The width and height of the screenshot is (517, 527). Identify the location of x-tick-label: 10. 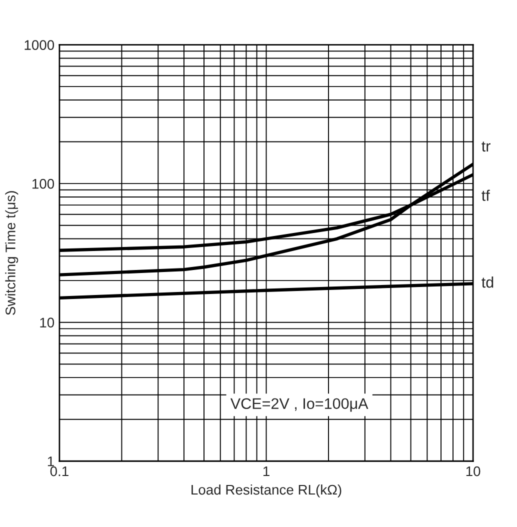
(473, 471).